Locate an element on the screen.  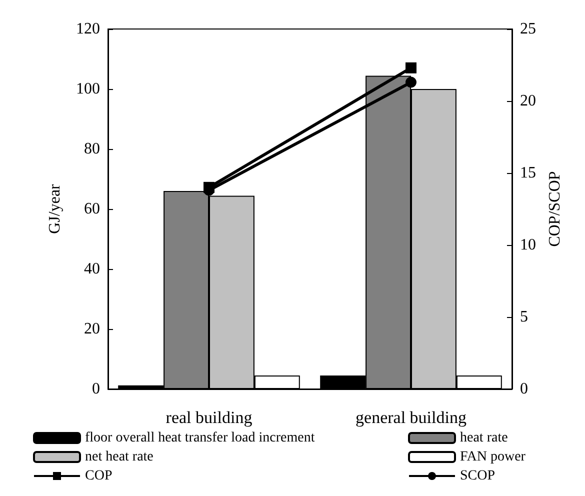
legend-label: net heat rate is located at coordinates (119, 457).